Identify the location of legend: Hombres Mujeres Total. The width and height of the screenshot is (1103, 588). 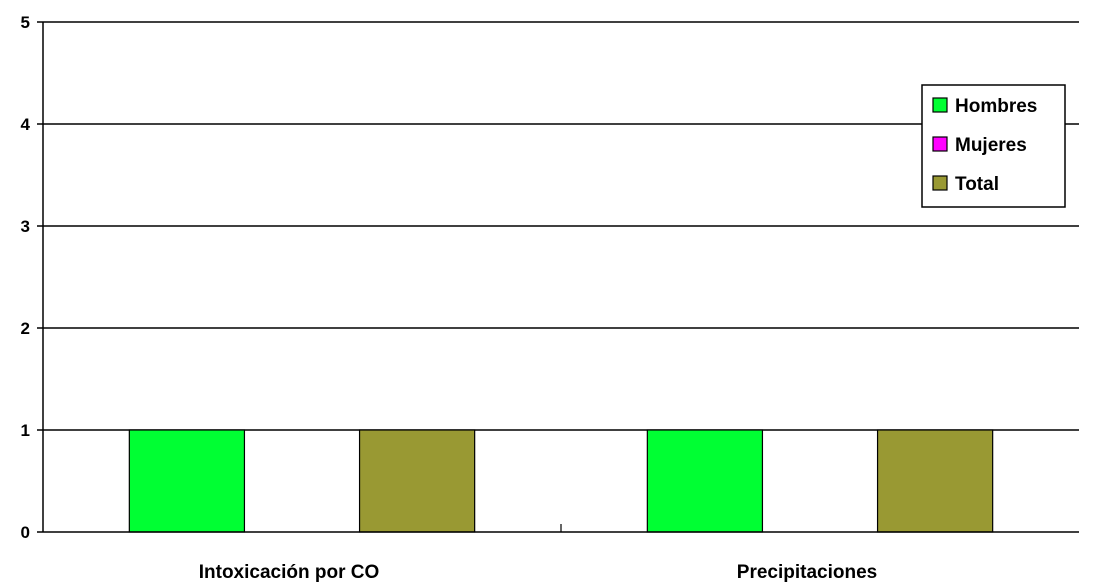
(993, 146).